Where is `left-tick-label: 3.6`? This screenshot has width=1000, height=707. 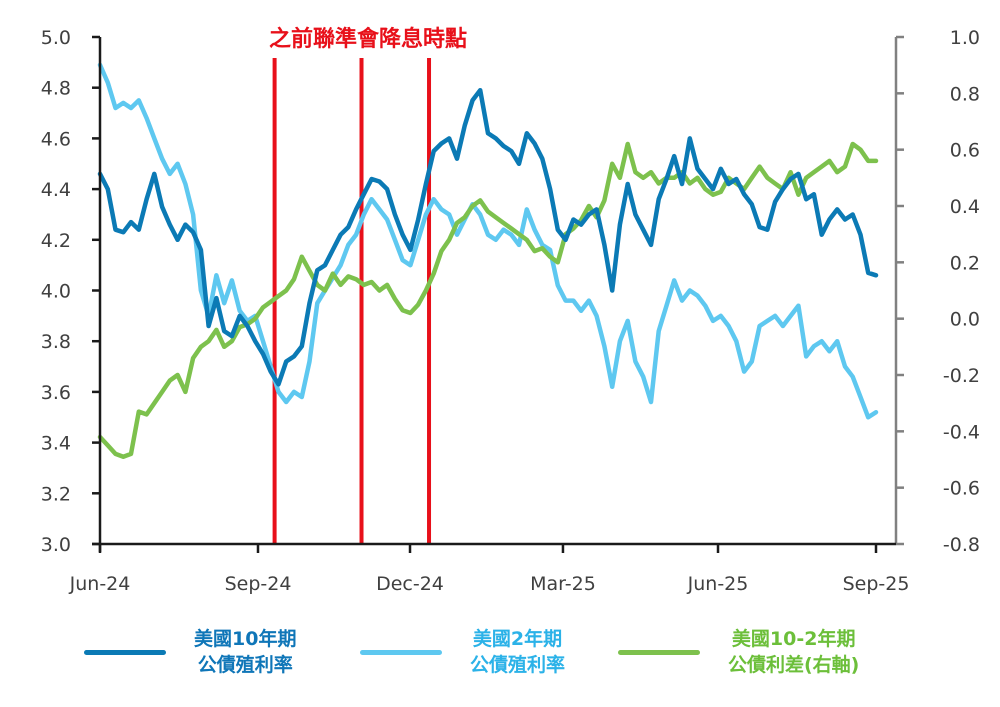 left-tick-label: 3.6 is located at coordinates (56, 393).